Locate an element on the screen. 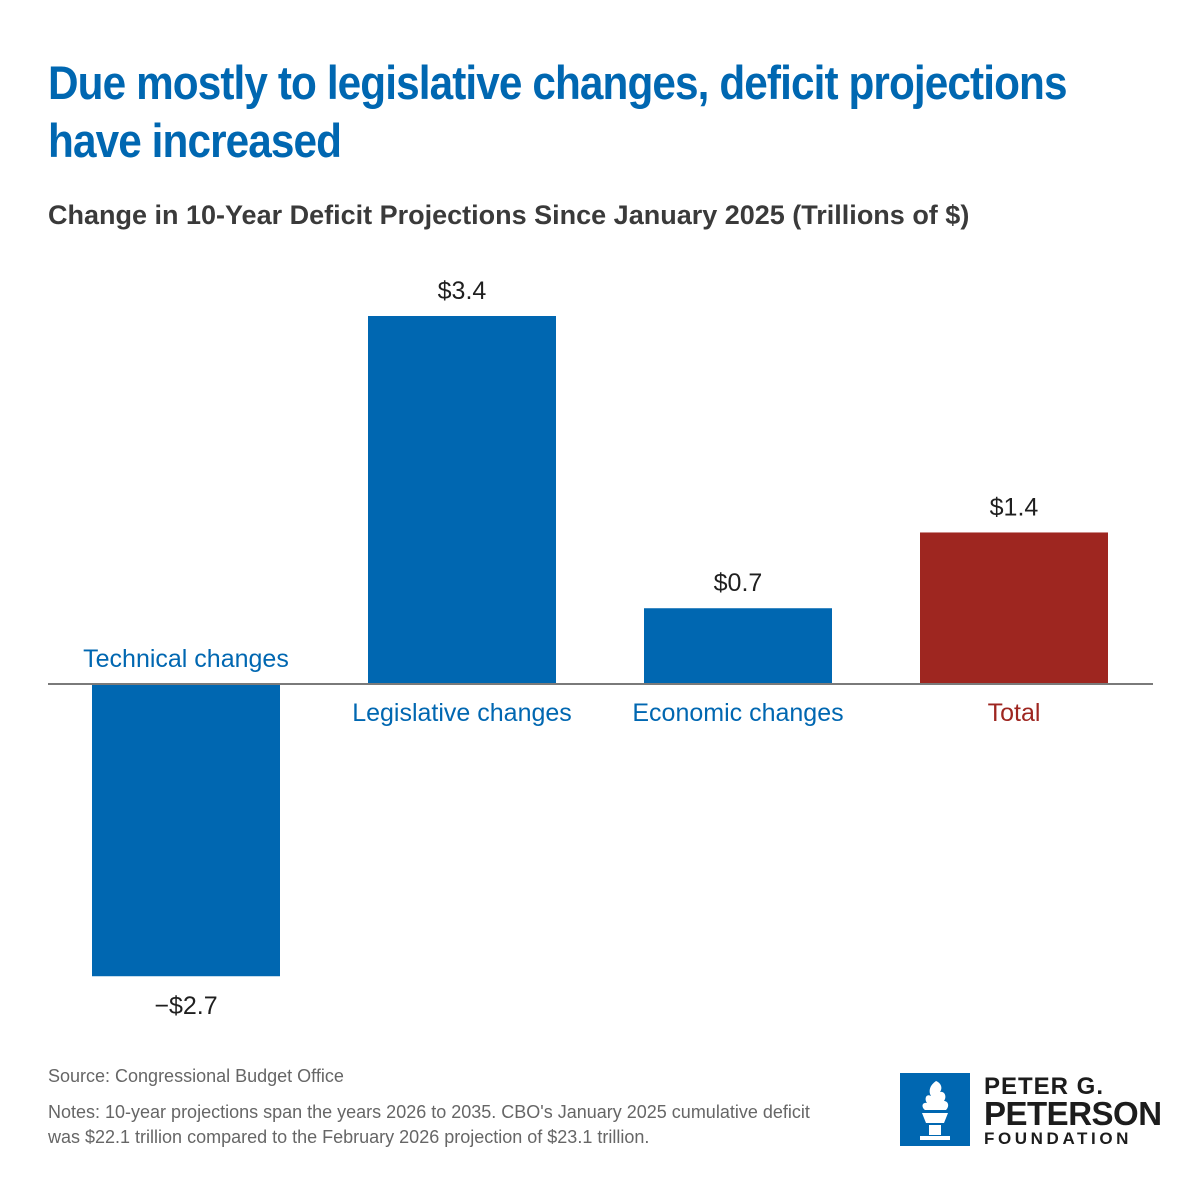 The image size is (1200, 1200). category-label-2: Economic changes is located at coordinates (737, 713).